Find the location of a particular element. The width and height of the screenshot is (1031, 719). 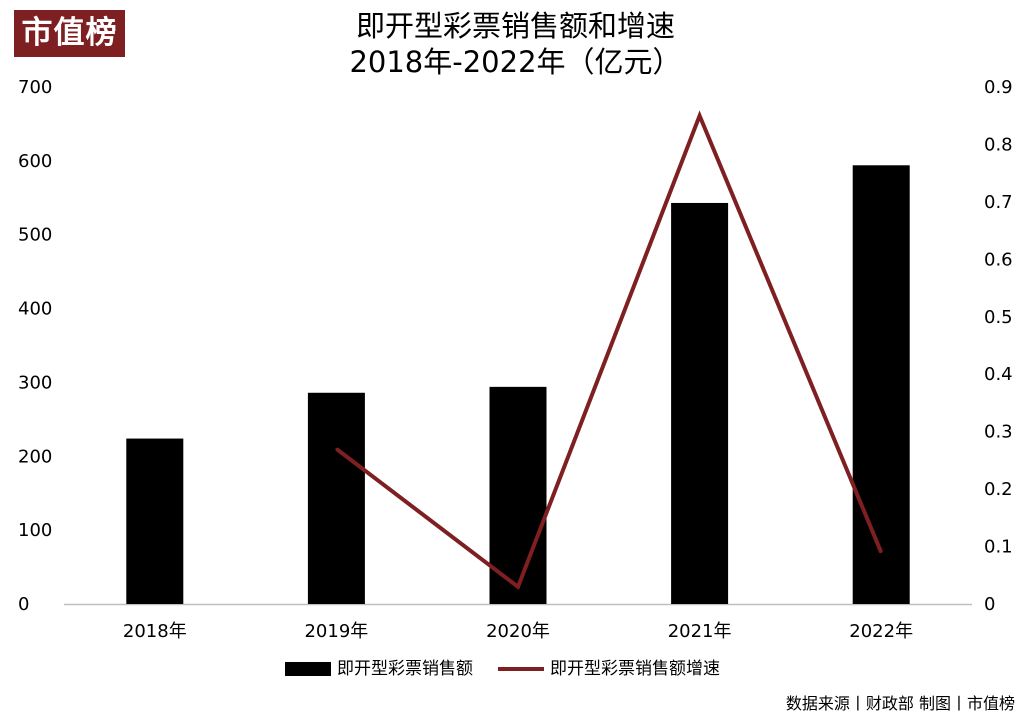

growth-point-2019年 is located at coordinates (336, 448).